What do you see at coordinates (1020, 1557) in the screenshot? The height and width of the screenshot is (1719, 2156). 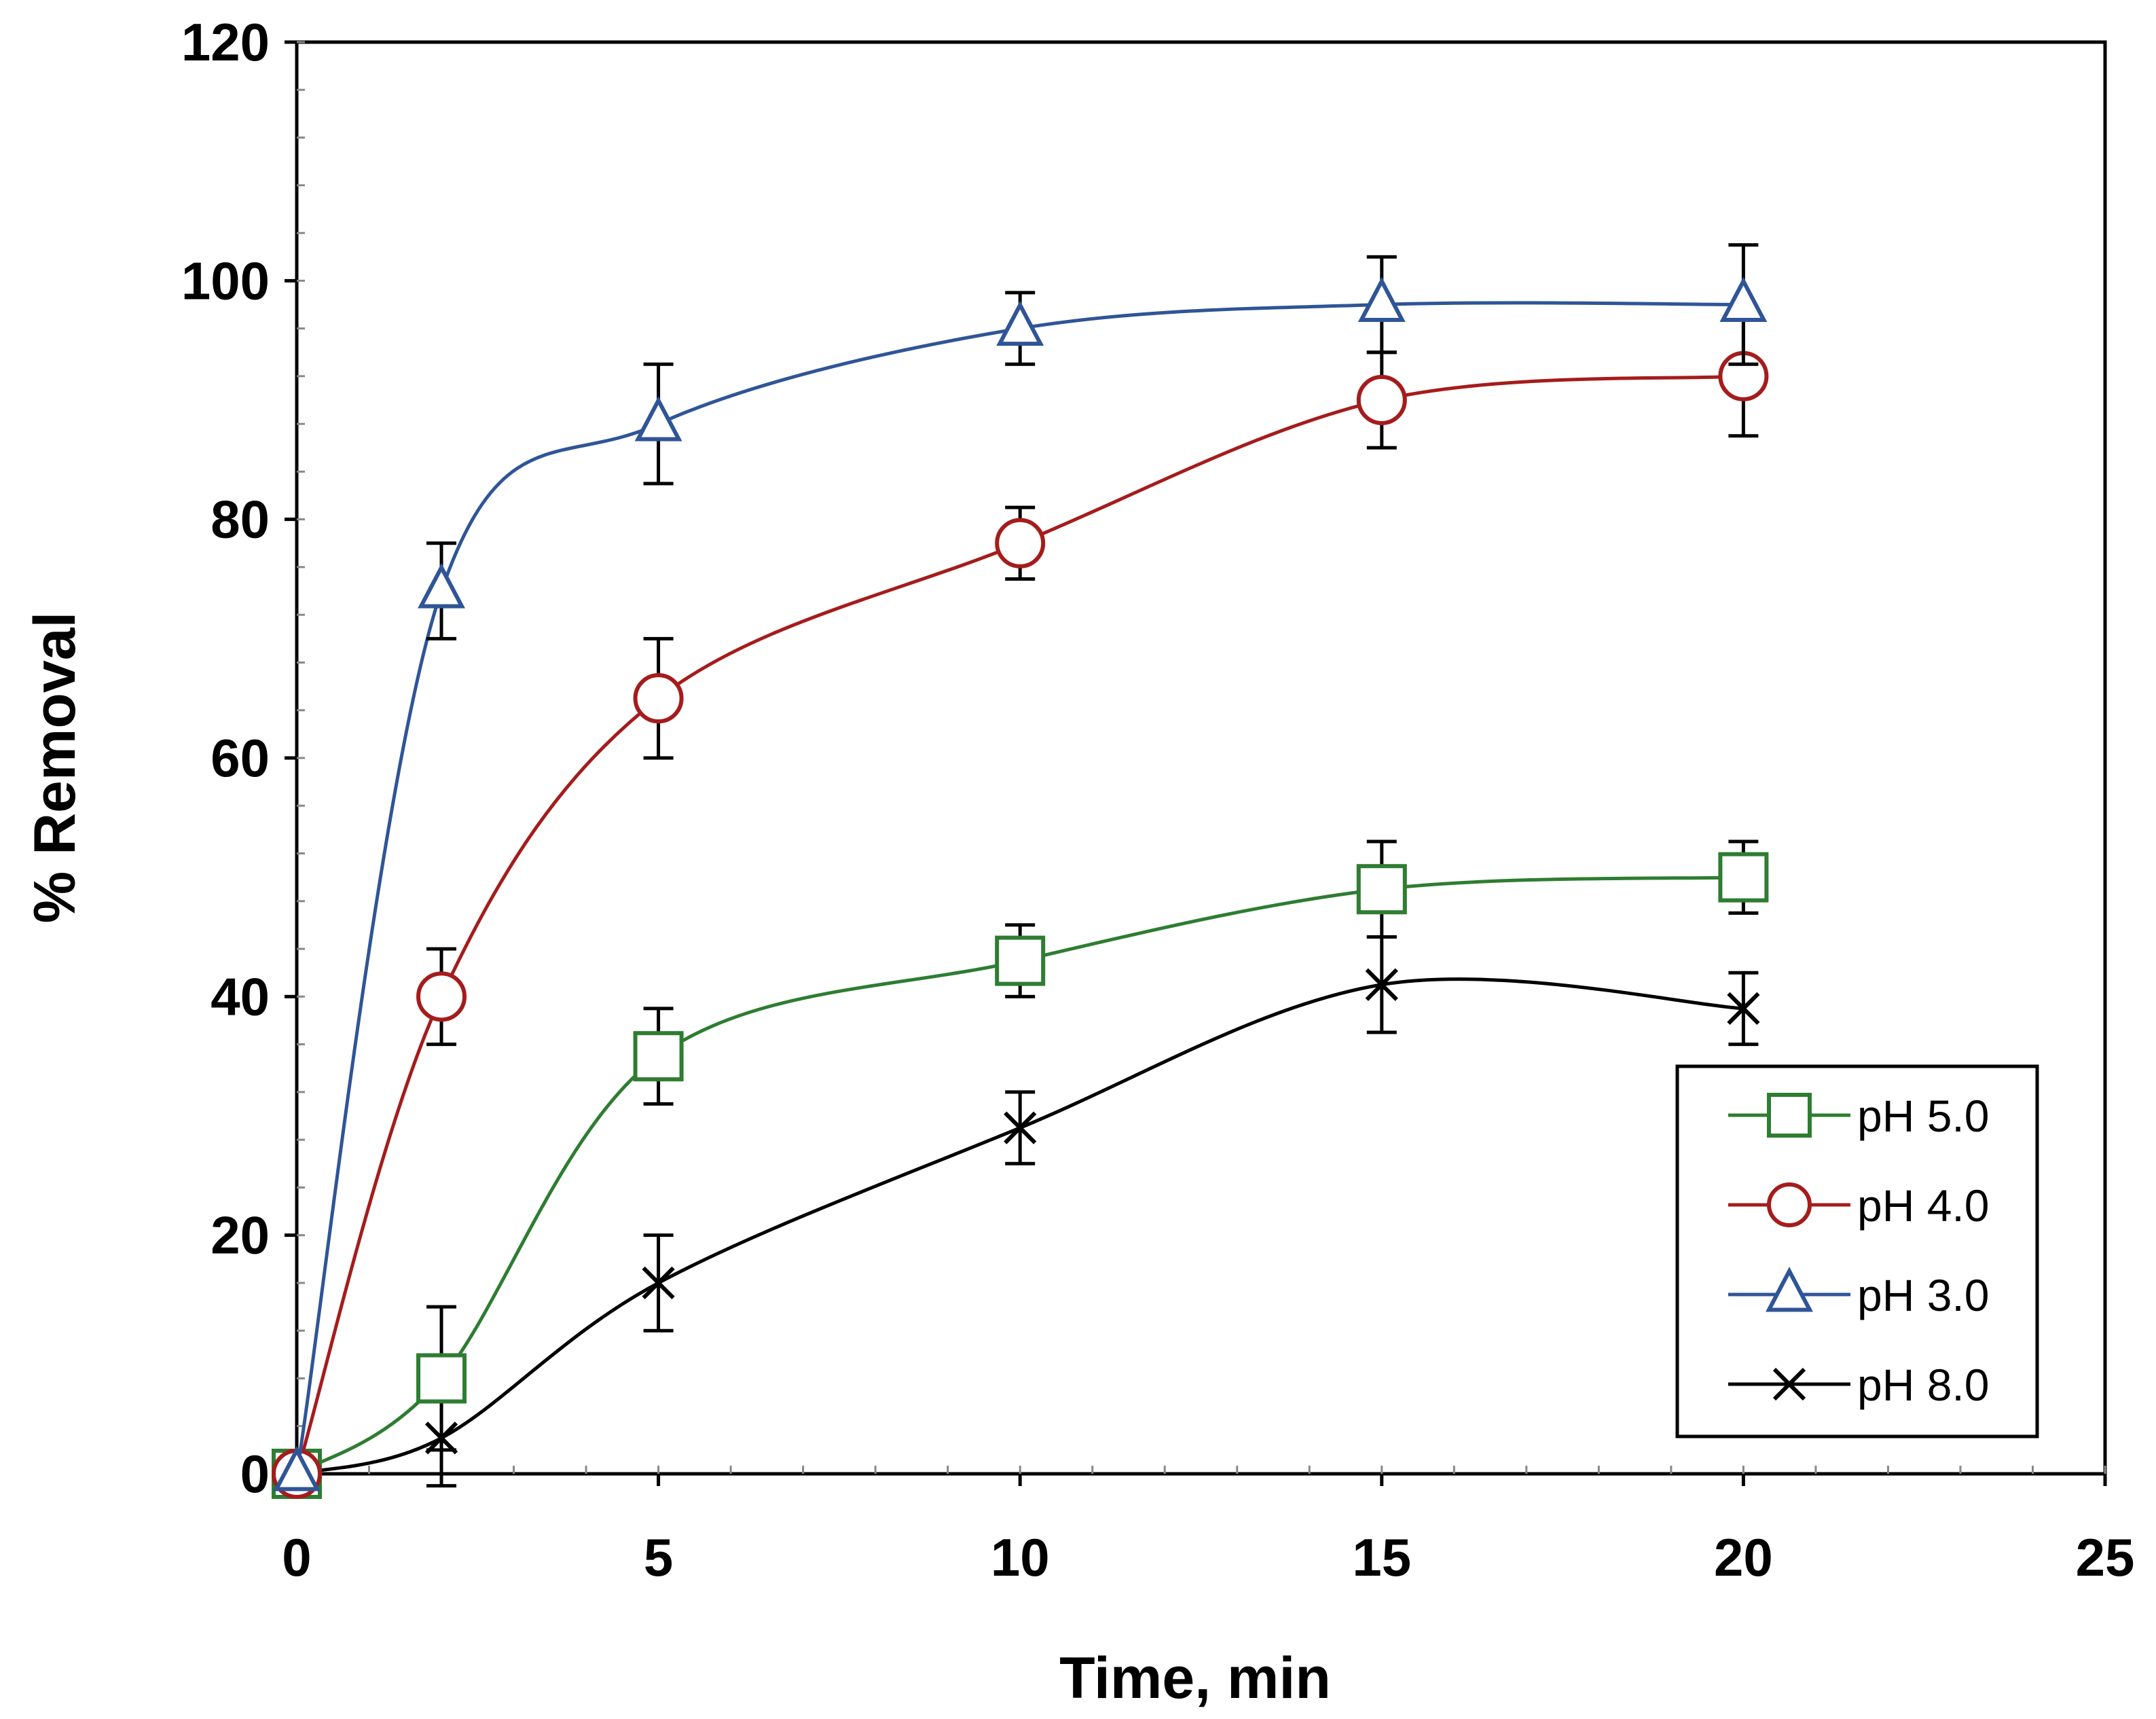 I see `x-tick-label: 10` at bounding box center [1020, 1557].